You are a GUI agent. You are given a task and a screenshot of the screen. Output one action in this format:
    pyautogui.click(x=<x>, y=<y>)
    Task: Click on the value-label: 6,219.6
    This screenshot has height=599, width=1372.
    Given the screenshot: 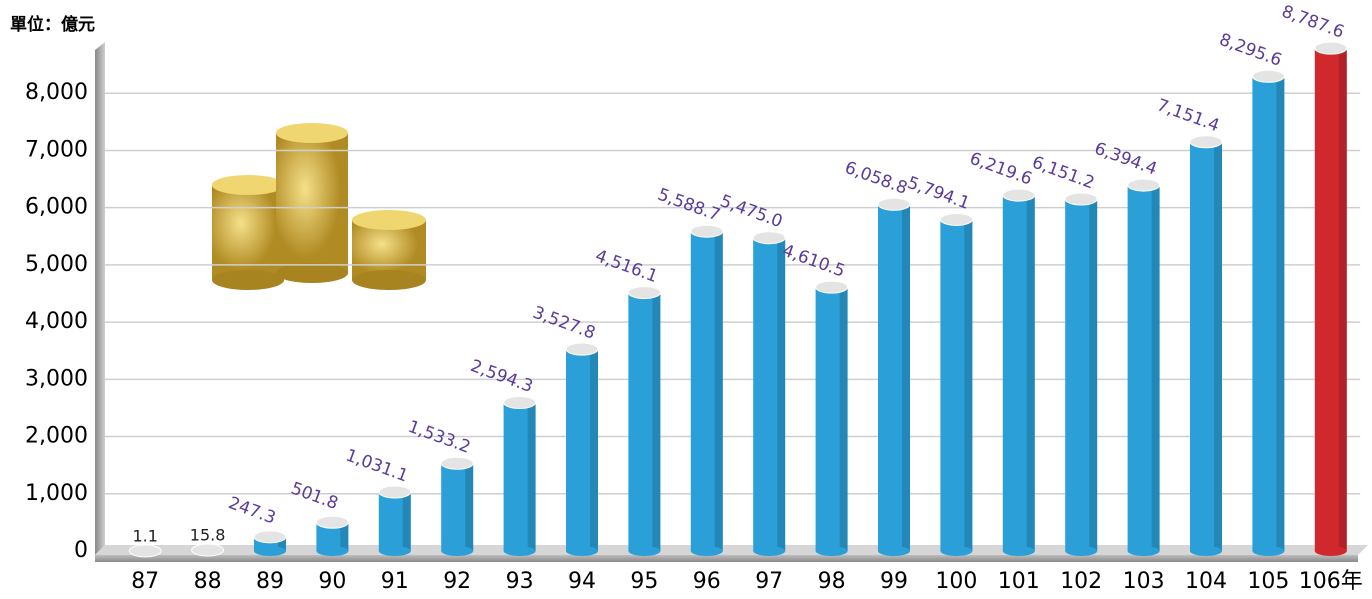 What is the action you would take?
    pyautogui.click(x=1001, y=169)
    